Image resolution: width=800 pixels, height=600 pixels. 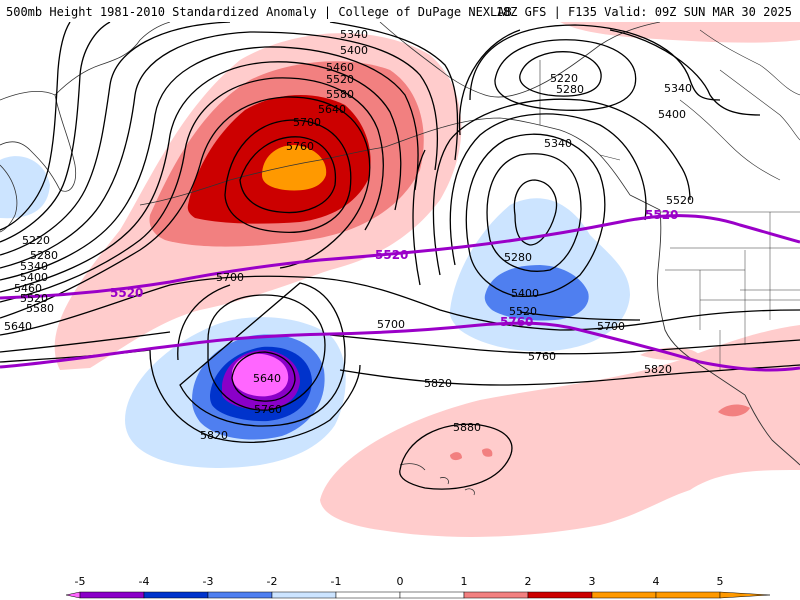 I want to click on colorbar-extend-high, so click(x=745, y=595).